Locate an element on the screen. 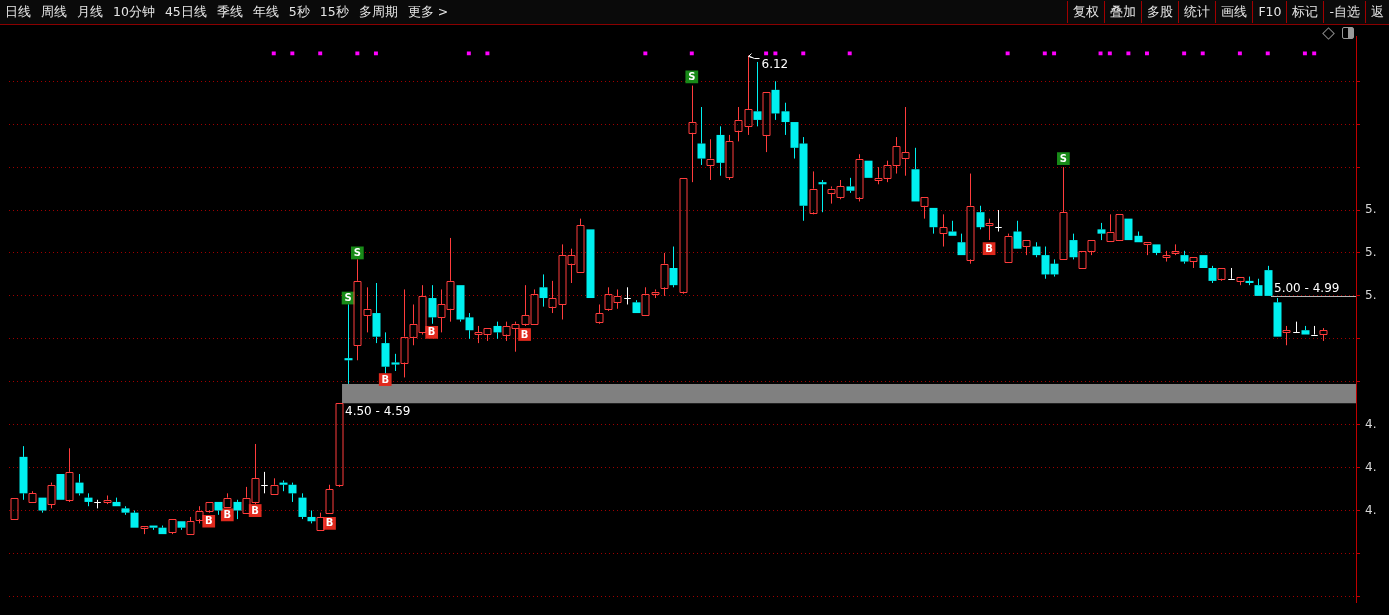  text: 45日线 is located at coordinates (185, 12).